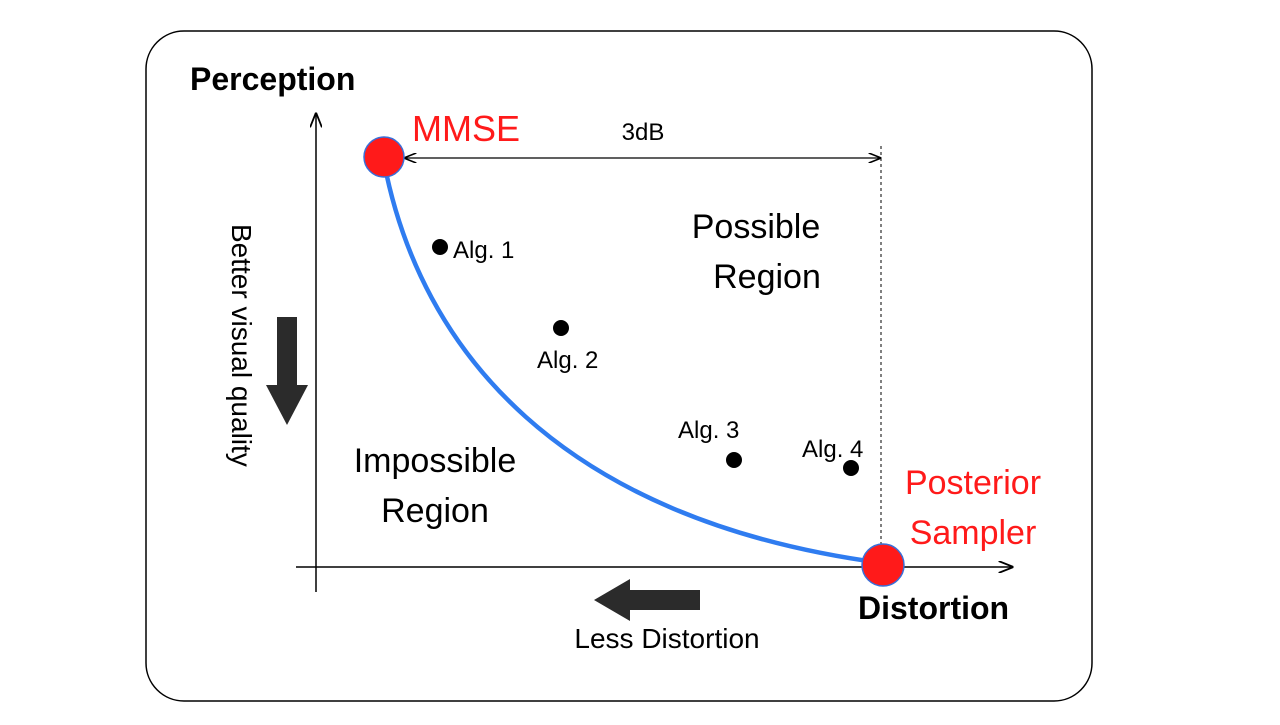 This screenshot has width=1280, height=725. Describe the element at coordinates (708, 430) in the screenshot. I see `alg-3-label: Alg. 3` at that location.